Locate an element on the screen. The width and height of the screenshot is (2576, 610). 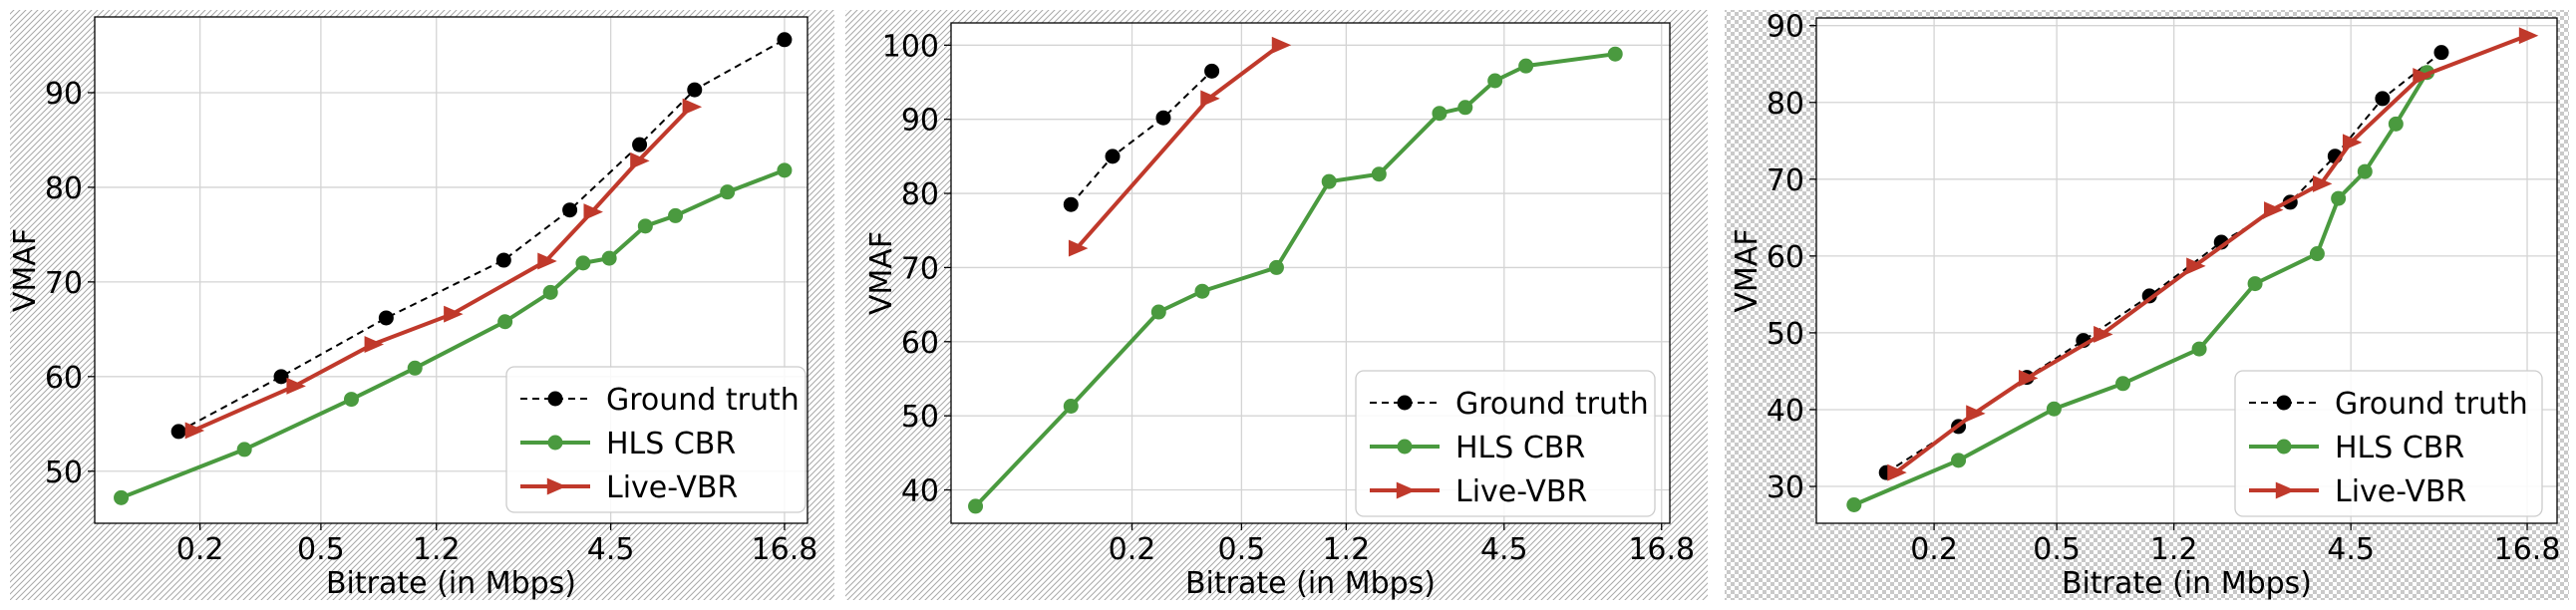
series-hls-cbr is located at coordinates (453, 333).